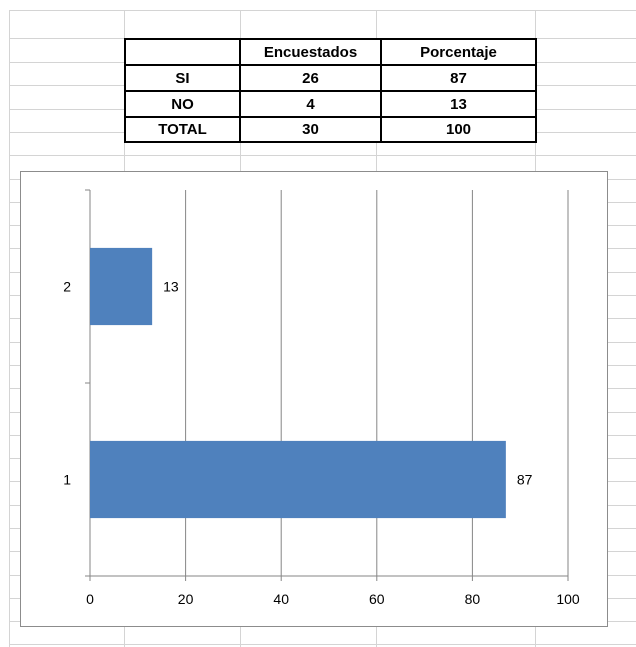 Image resolution: width=636 pixels, height=647 pixels. I want to click on table-row: TOTAL 30 100, so click(330, 129).